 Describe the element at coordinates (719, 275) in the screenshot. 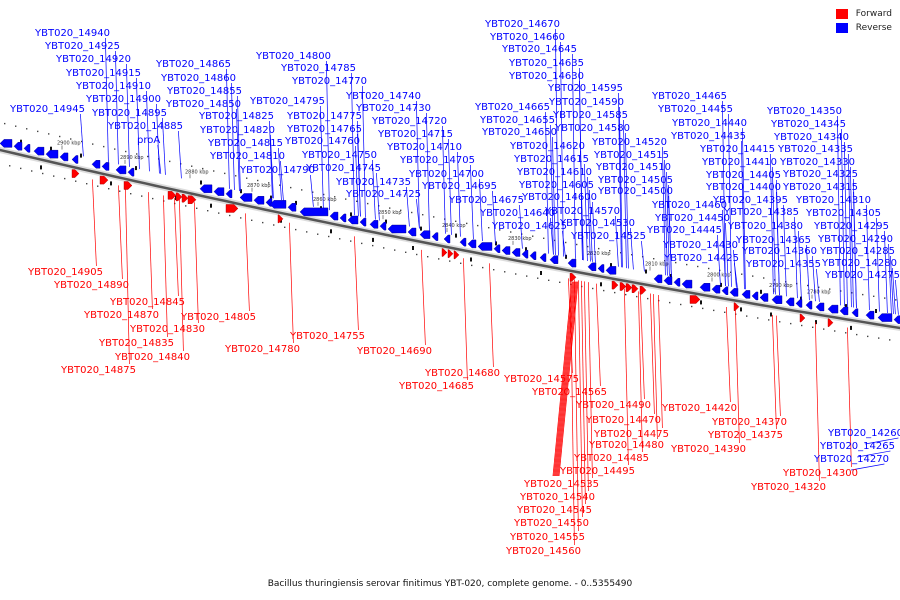

I see `scale-tick-label: 2800 kbp` at that location.